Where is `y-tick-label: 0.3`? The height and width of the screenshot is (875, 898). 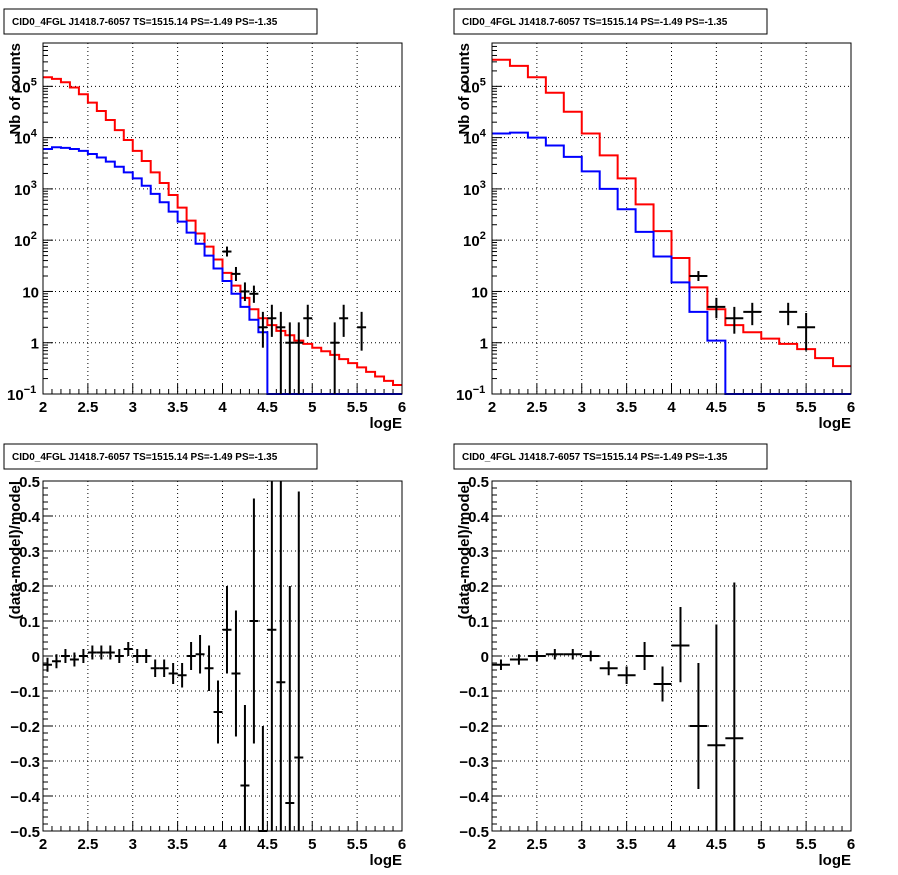
y-tick-label: 0.3 is located at coordinates (478, 552).